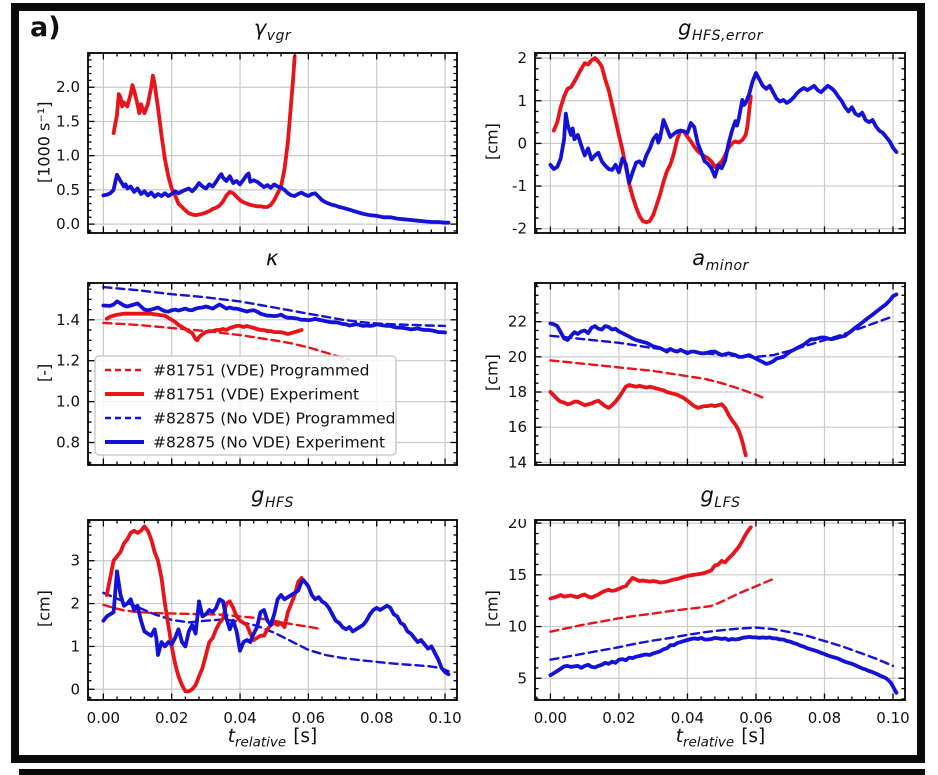  Describe the element at coordinates (727, 503) in the screenshot. I see `title-subscript: LFS` at that location.